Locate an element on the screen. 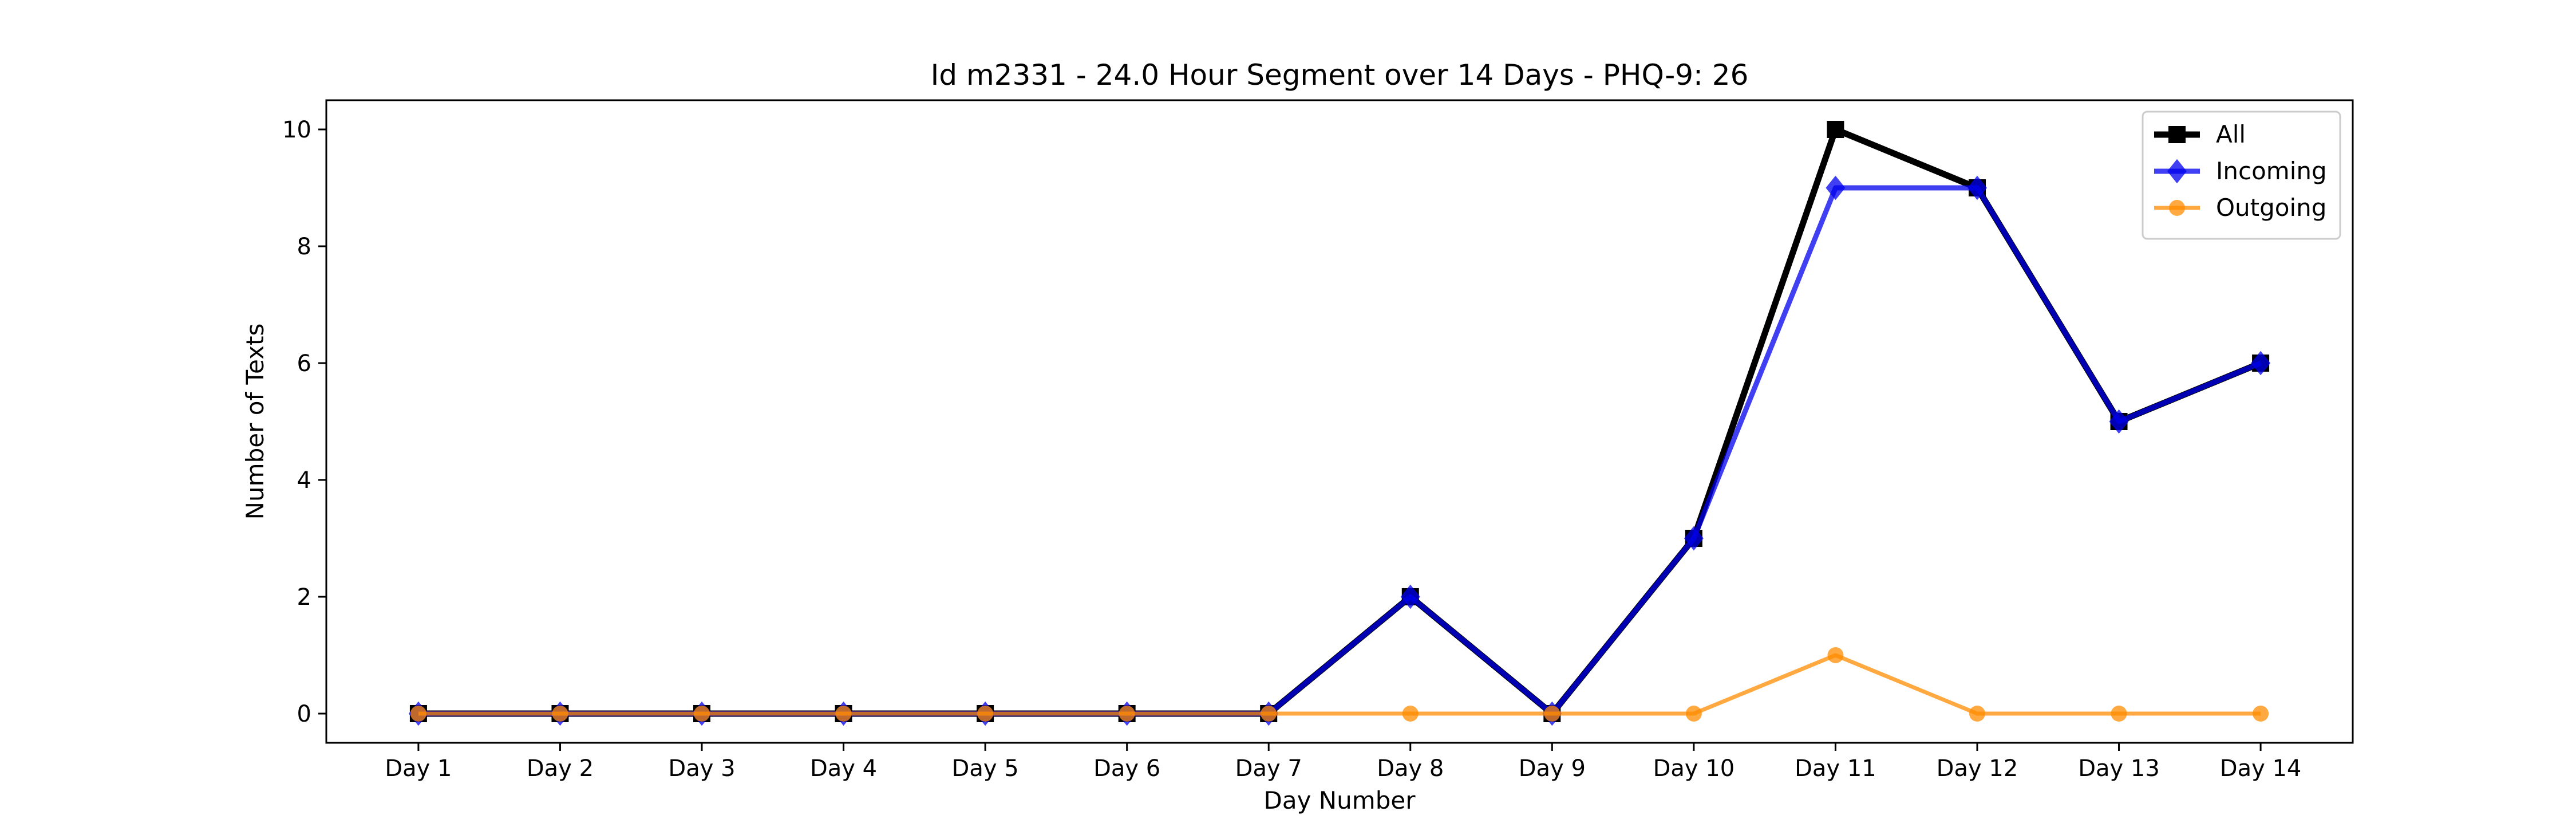 The width and height of the screenshot is (2576, 827). y-tick-label: 8 is located at coordinates (304, 247).